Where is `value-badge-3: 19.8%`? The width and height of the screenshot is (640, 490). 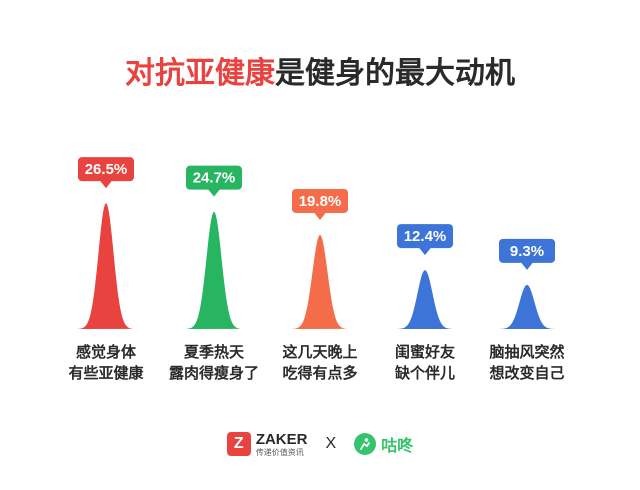 value-badge-3: 19.8% is located at coordinates (320, 204).